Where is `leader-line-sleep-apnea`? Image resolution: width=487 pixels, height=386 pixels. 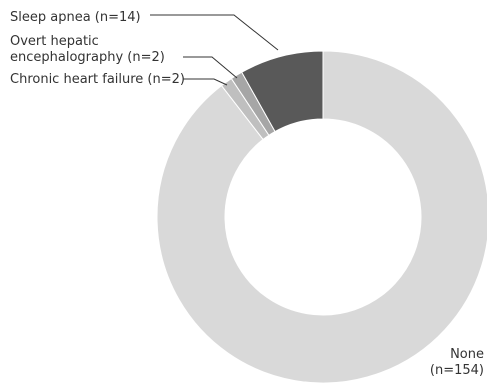 leader-line-sleep-apnea is located at coordinates (214, 32).